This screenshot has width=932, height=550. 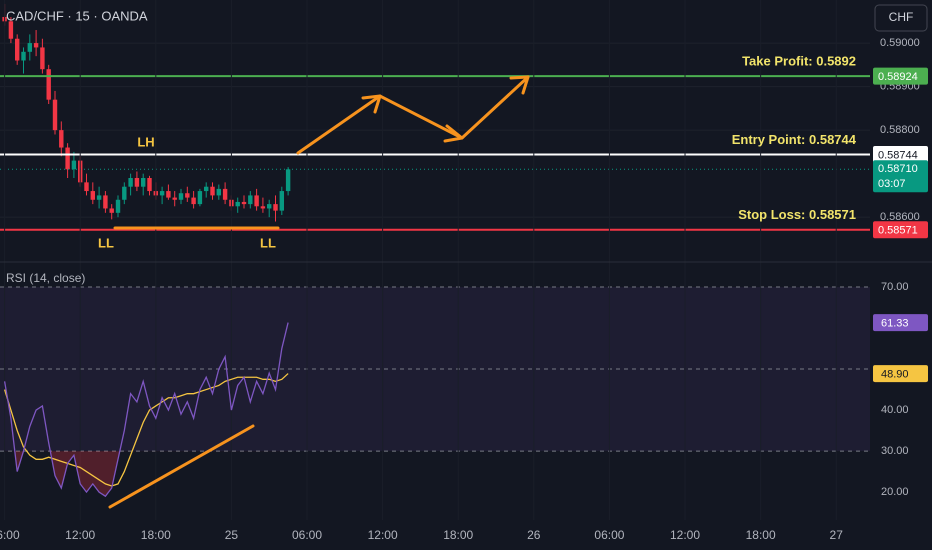 What do you see at coordinates (413, 115) in the screenshot?
I see `projection-arrow` at bounding box center [413, 115].